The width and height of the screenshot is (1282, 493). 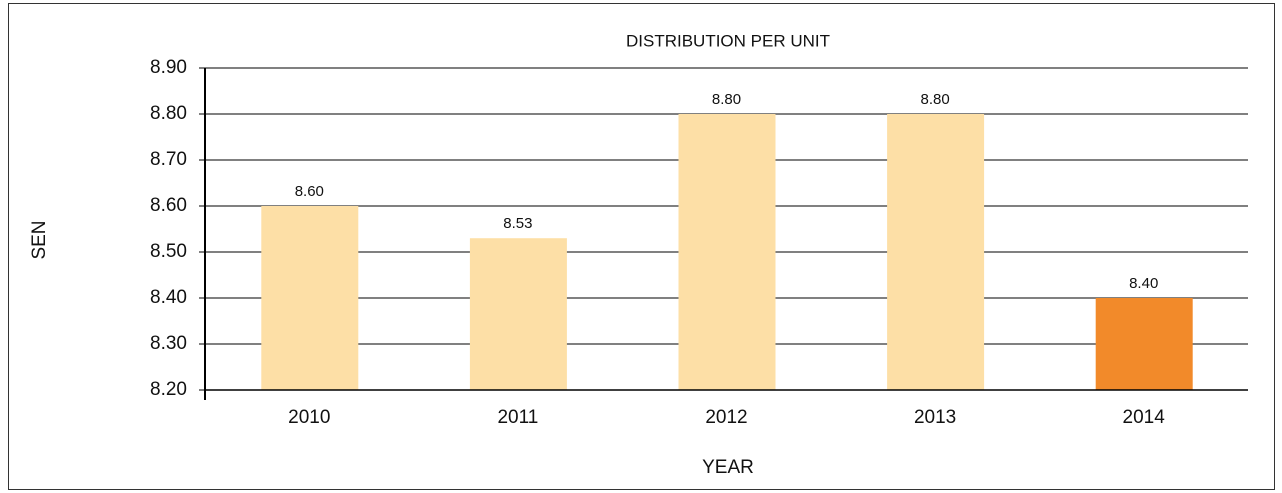 What do you see at coordinates (726, 417) in the screenshot?
I see `x-tick-label: 2012` at bounding box center [726, 417].